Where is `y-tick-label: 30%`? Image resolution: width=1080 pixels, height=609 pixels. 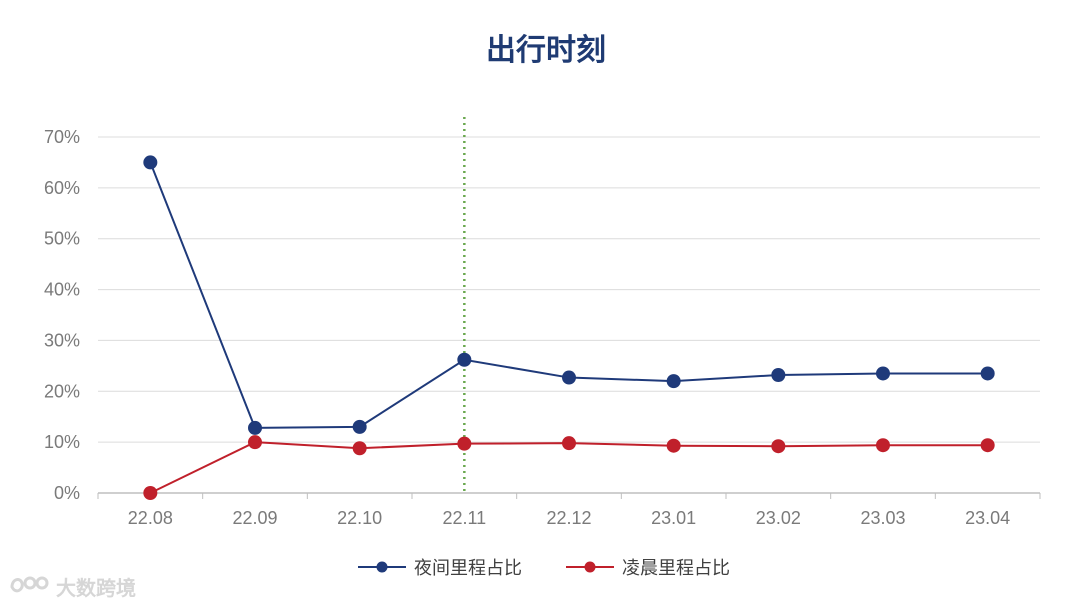
y-tick-label: 30% is located at coordinates (62, 340).